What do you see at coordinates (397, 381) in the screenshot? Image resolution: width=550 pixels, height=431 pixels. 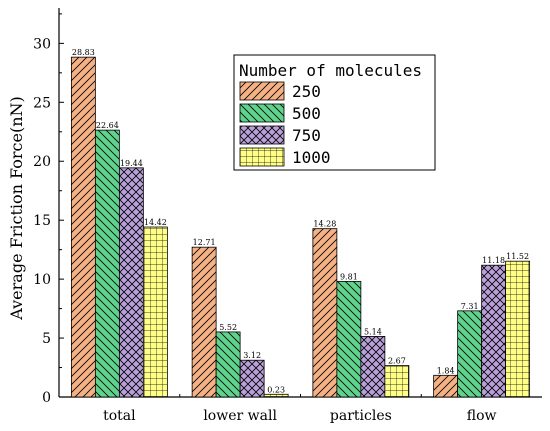 I see `bar-1000-particles` at bounding box center [397, 381].